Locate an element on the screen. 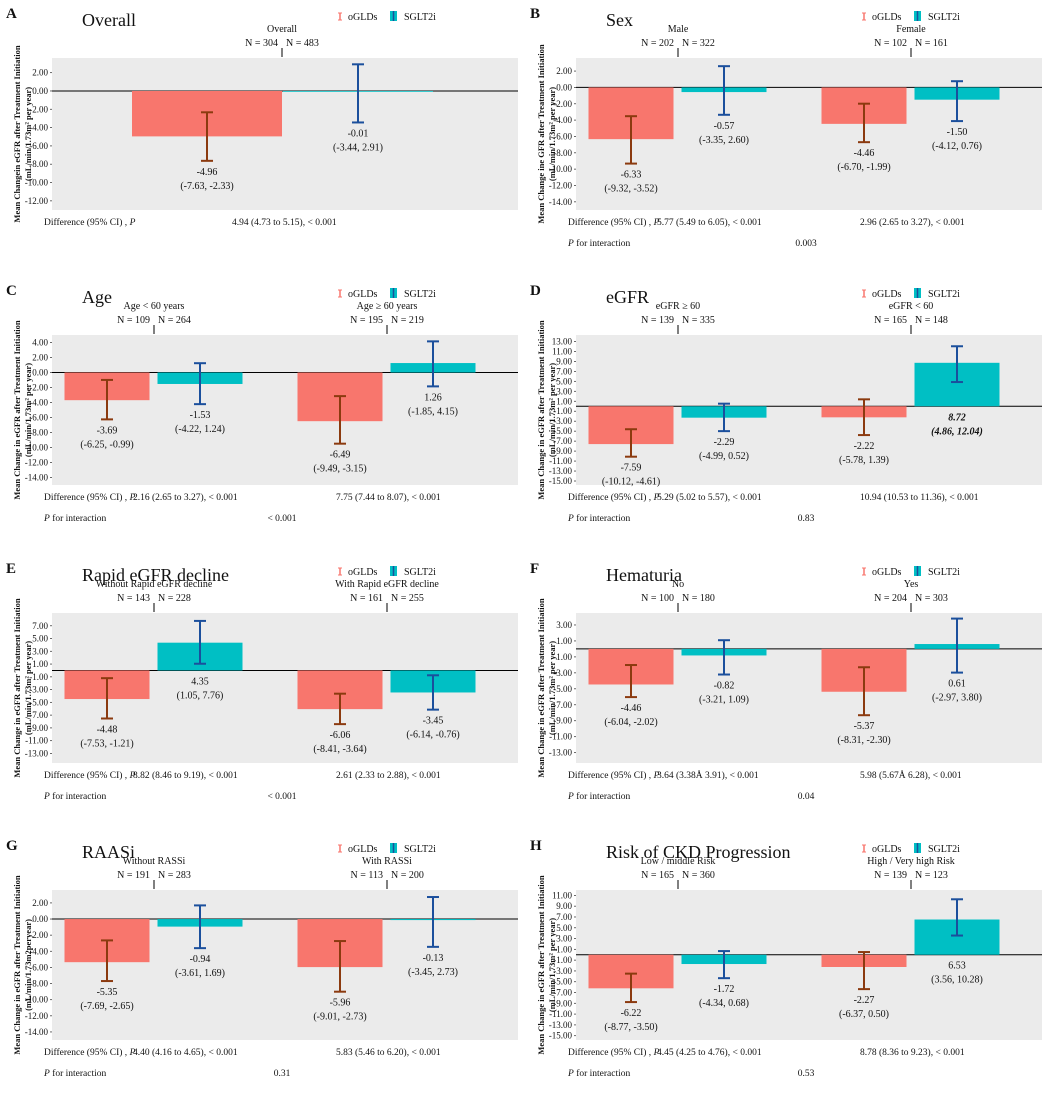  value-label-ogld: -5.35 is located at coordinates (107, 992).